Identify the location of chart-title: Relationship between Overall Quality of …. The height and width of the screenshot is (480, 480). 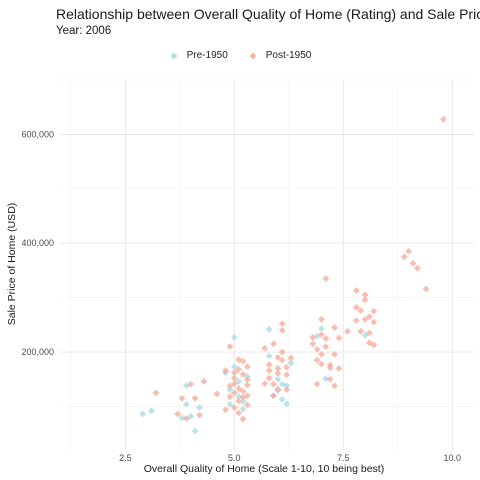
(268, 14).